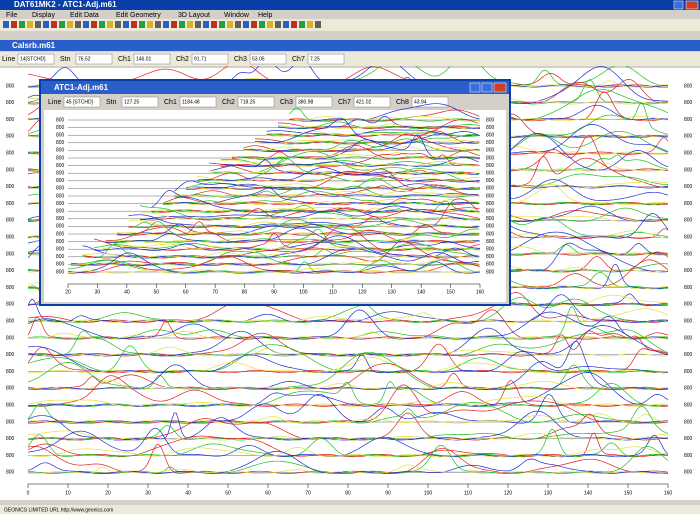 Image resolution: width=700 pixels, height=514 pixels. I want to click on x-tick-label: 150, so click(628, 493).